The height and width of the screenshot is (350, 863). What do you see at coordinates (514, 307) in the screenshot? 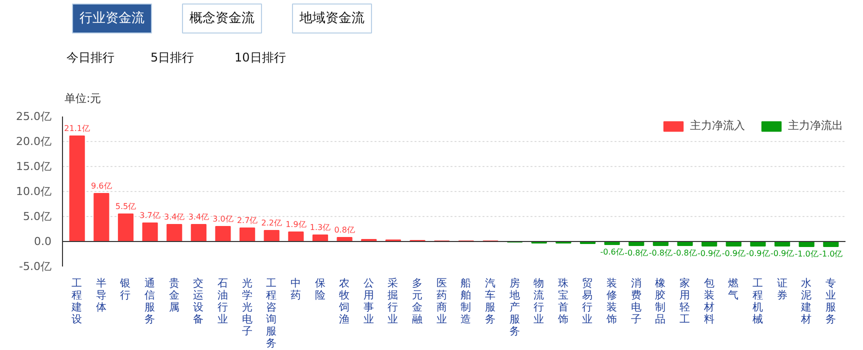
I see `x-tick-label: 房地产服务` at bounding box center [514, 307].